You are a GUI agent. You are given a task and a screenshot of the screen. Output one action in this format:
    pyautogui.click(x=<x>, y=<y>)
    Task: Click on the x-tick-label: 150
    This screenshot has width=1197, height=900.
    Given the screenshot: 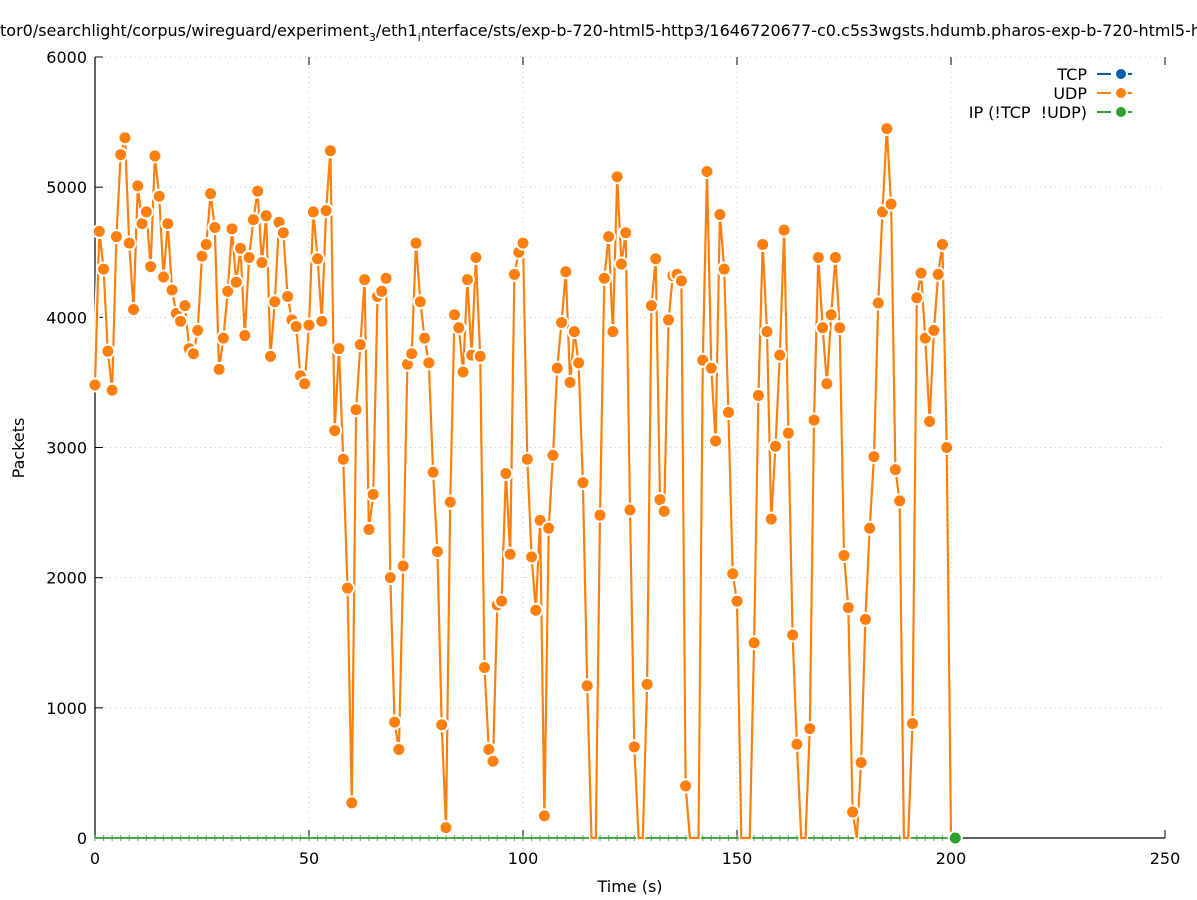 What is the action you would take?
    pyautogui.click(x=737, y=858)
    